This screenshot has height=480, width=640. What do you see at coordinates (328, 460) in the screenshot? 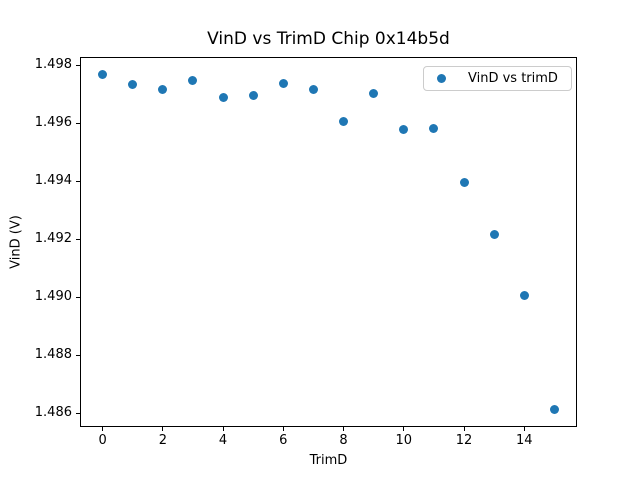
I see `x-axis-label: TrimD` at bounding box center [328, 460].